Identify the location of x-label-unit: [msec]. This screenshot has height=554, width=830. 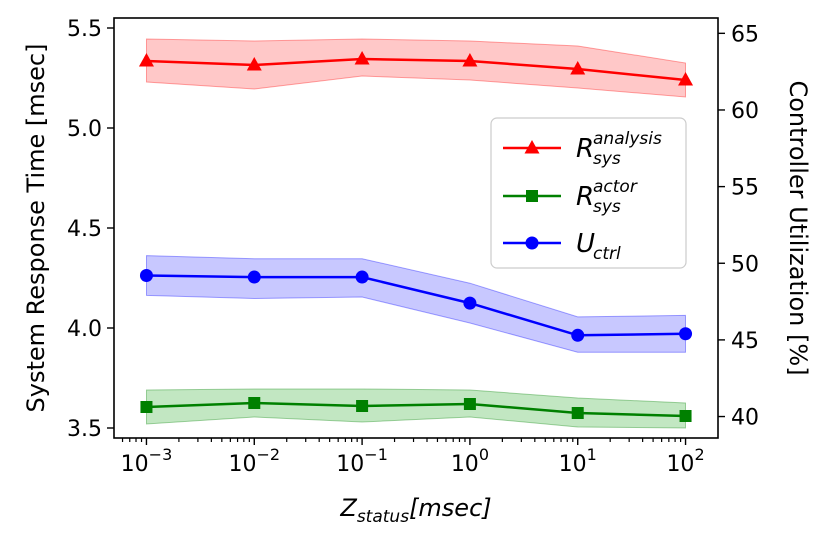
(450, 508).